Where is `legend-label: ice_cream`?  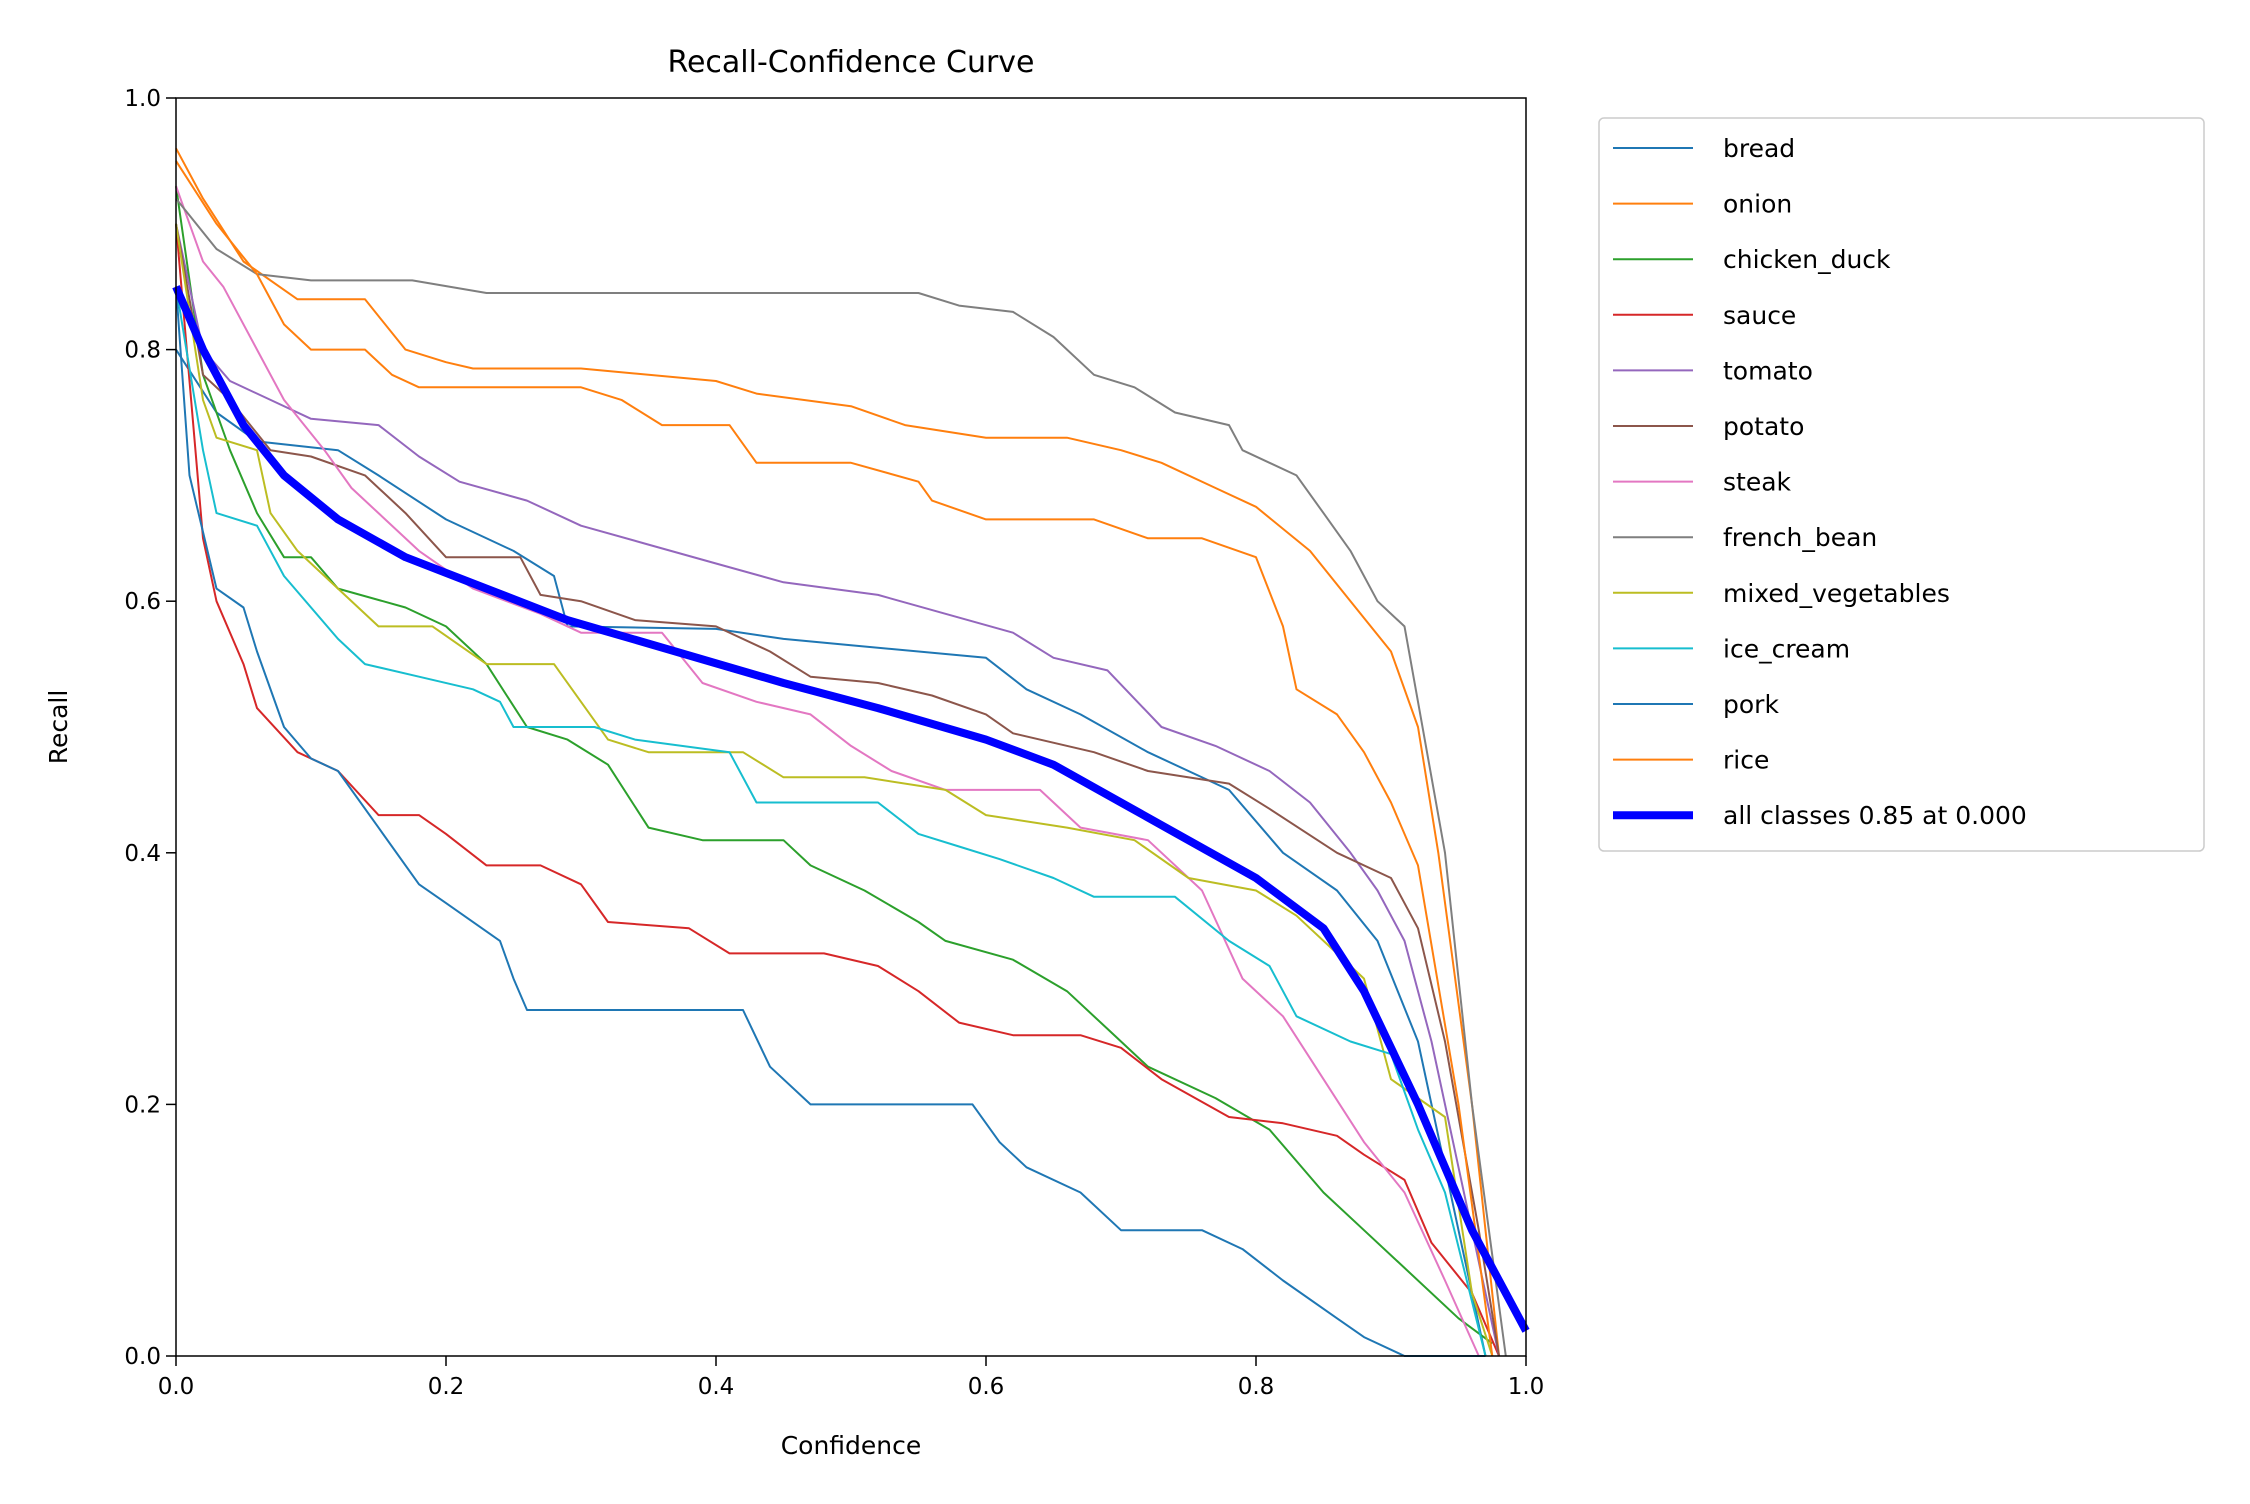 legend-label: ice_cream is located at coordinates (1786, 648).